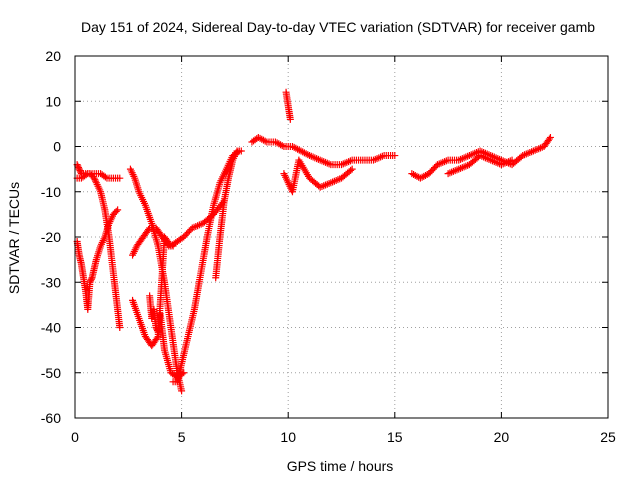 The image size is (640, 480). What do you see at coordinates (340, 466) in the screenshot?
I see `x-axis-label: GPS time / hours` at bounding box center [340, 466].